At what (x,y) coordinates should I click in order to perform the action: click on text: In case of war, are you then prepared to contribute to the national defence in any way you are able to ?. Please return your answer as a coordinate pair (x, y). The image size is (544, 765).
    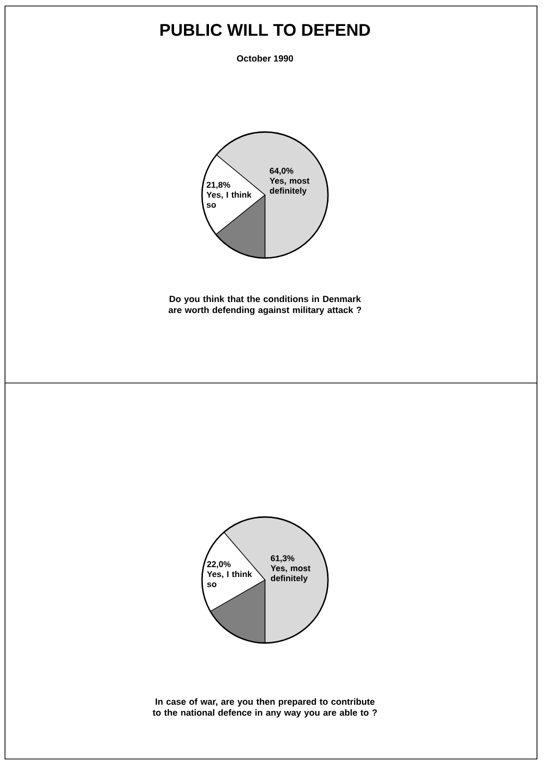
    Looking at the image, I should click on (264, 708).